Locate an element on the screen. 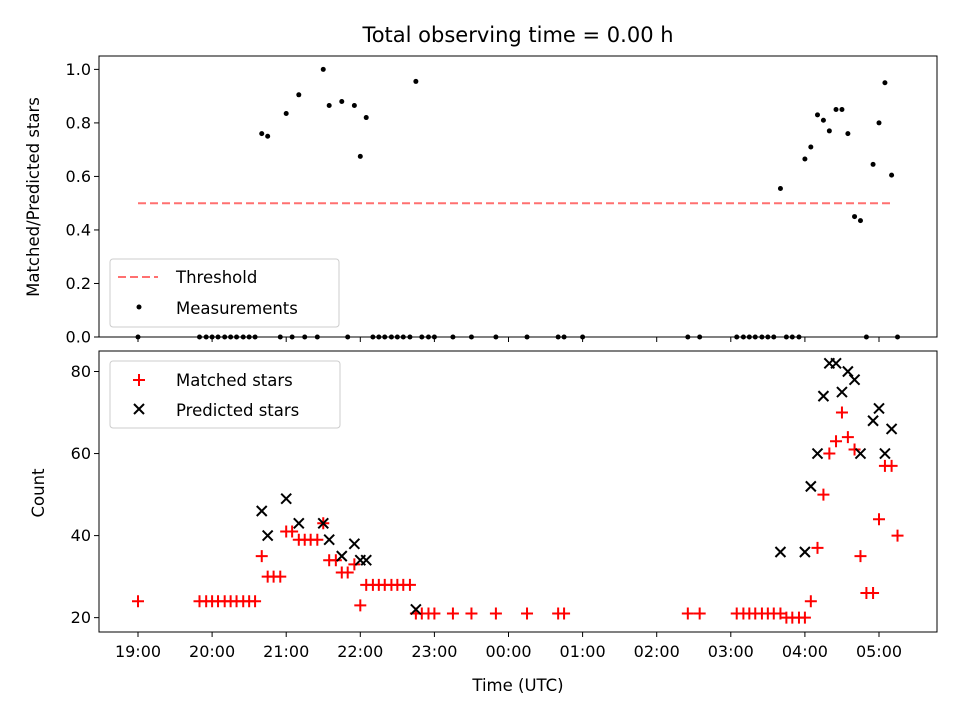 Image resolution: width=960 pixels, height=720 pixels. top-legend: Threshold Measurements is located at coordinates (224, 293).